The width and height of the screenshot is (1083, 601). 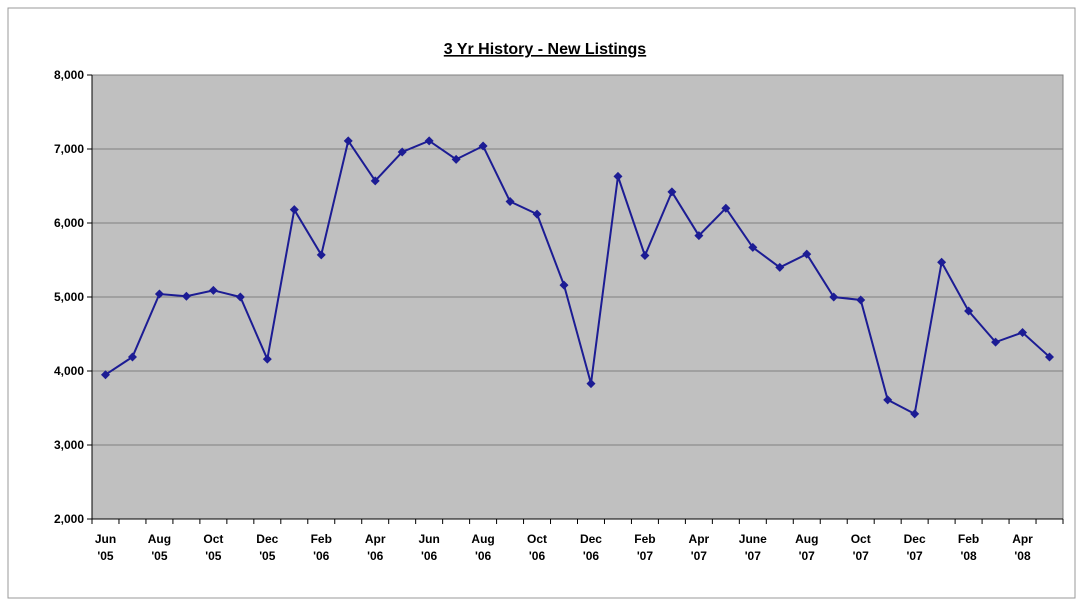 I want to click on x-tick-label: Oct '06, so click(x=537, y=547).